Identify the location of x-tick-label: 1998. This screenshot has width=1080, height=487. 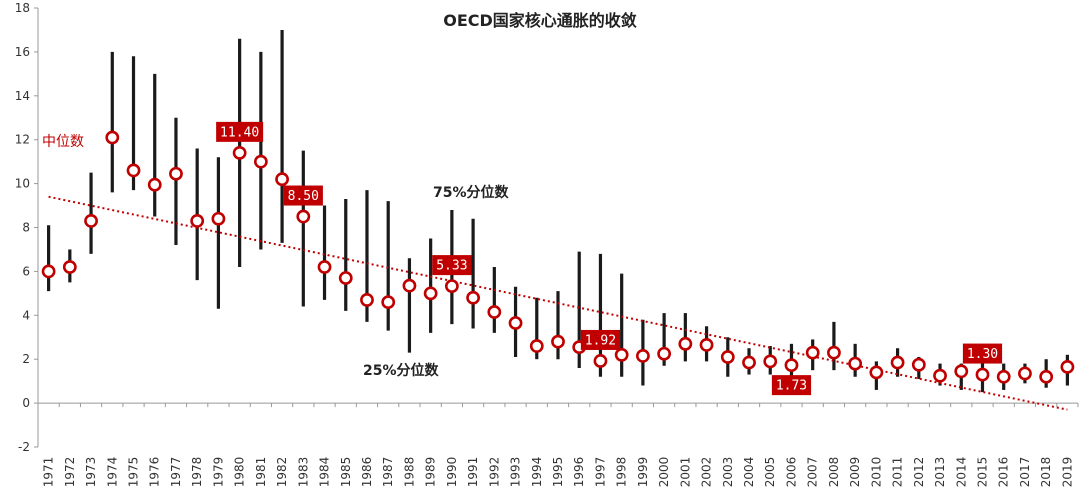
(622, 472).